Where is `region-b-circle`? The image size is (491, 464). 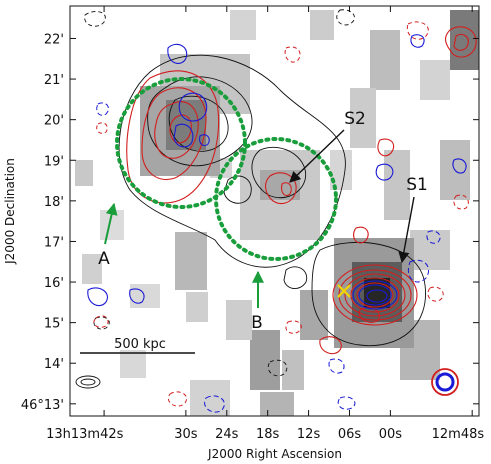 region-b-circle is located at coordinates (276, 199).